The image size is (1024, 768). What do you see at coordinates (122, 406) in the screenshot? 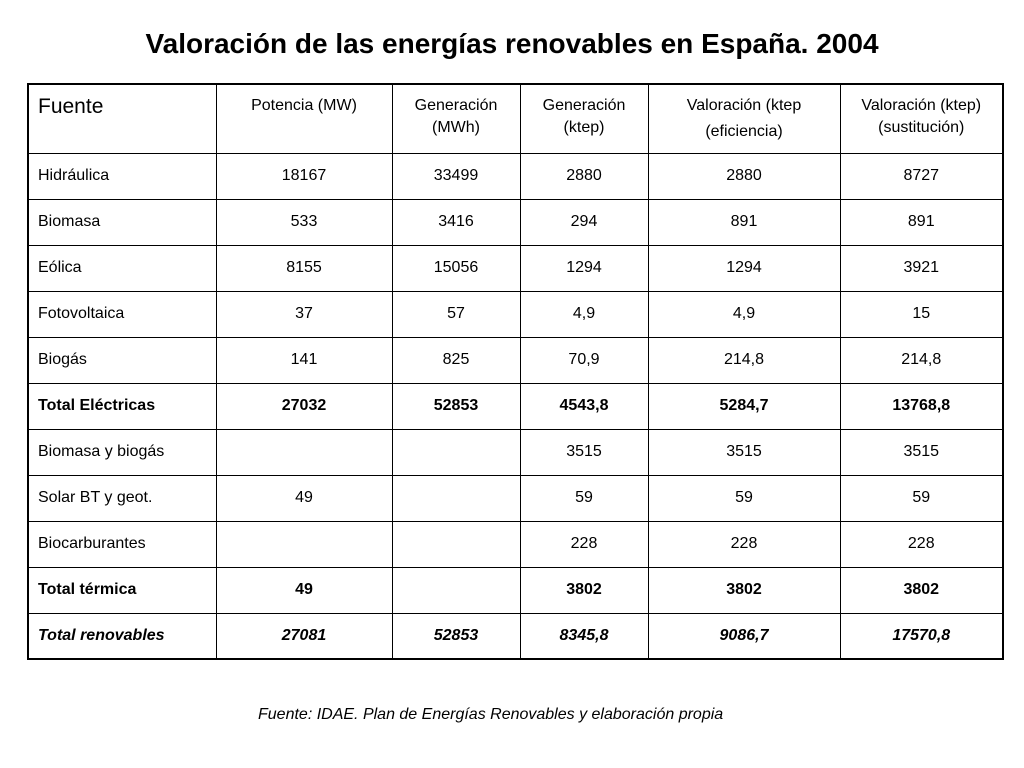
I see `cell-fuente: Total Eléctricas` at bounding box center [122, 406].